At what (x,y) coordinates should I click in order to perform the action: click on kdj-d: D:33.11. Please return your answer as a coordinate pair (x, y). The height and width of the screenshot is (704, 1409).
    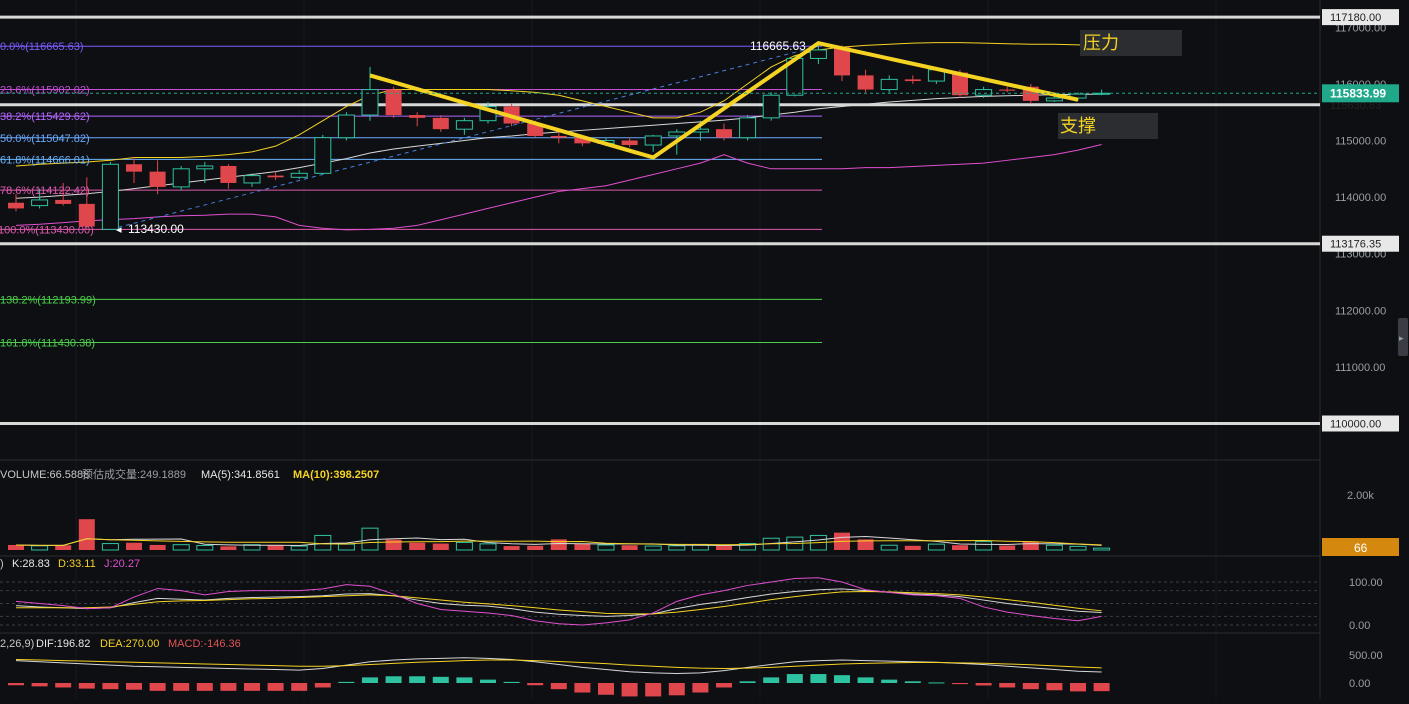
    Looking at the image, I should click on (77, 564).